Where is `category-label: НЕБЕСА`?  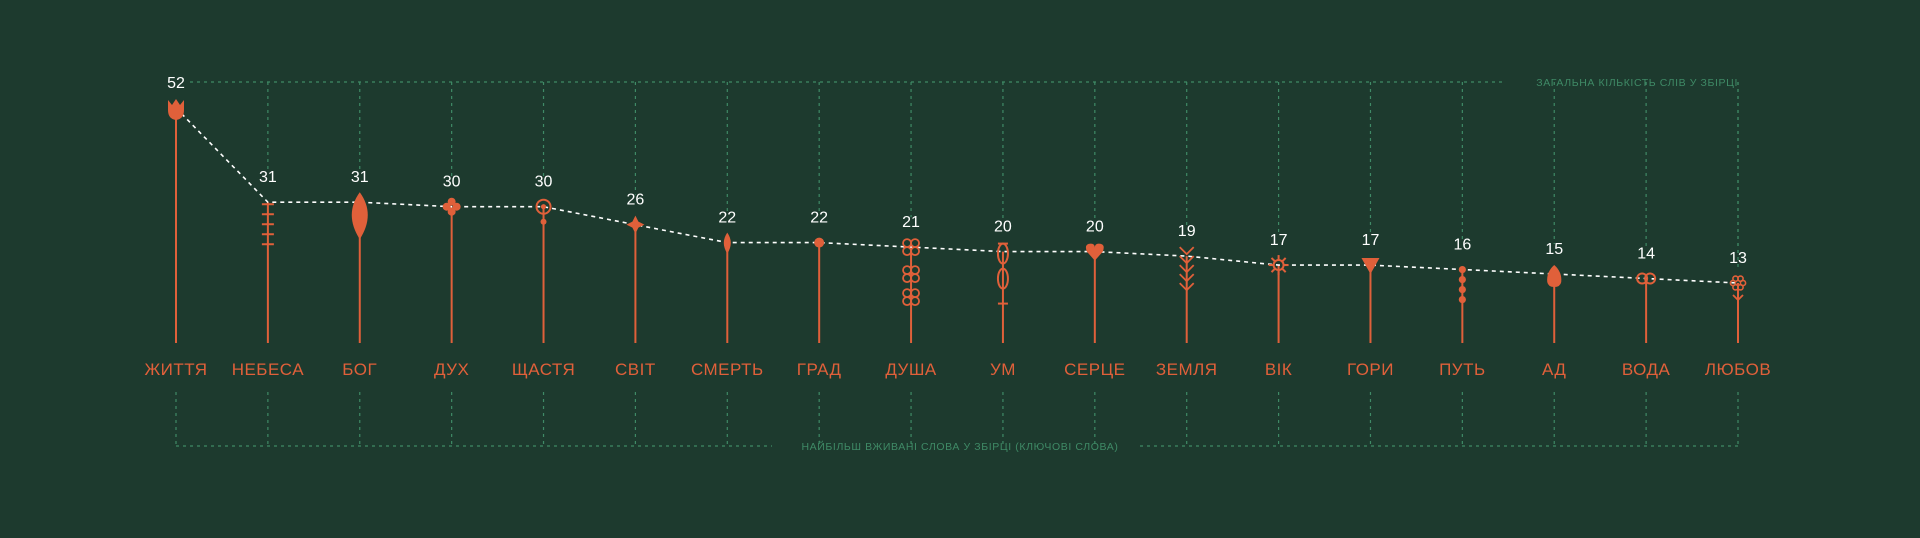
category-label: НЕБЕСА is located at coordinates (268, 369).